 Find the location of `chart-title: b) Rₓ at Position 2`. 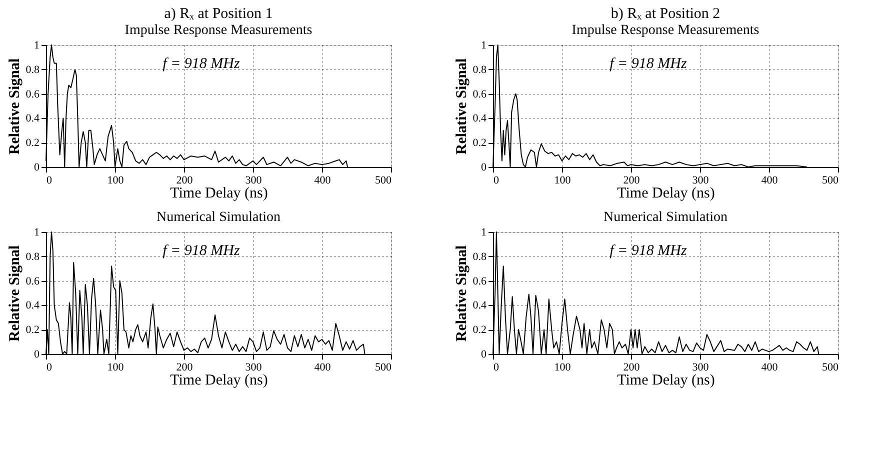

chart-title: b) Rₓ at Position 2 is located at coordinates (665, 14).